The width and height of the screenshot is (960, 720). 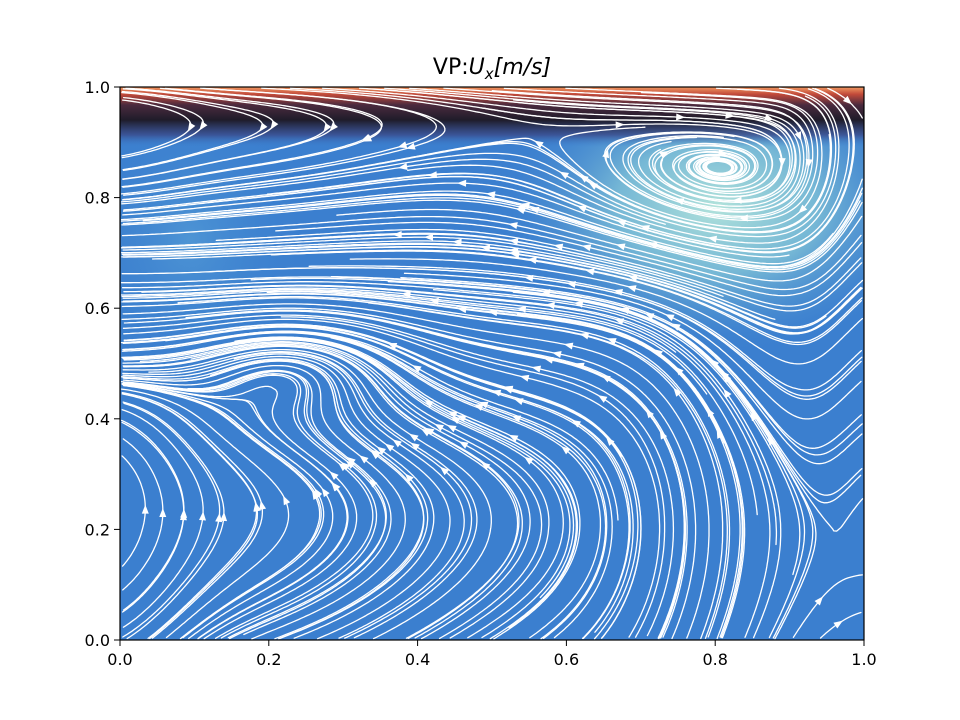 What do you see at coordinates (522, 67) in the screenshot?
I see `title-units: [m/s]` at bounding box center [522, 67].